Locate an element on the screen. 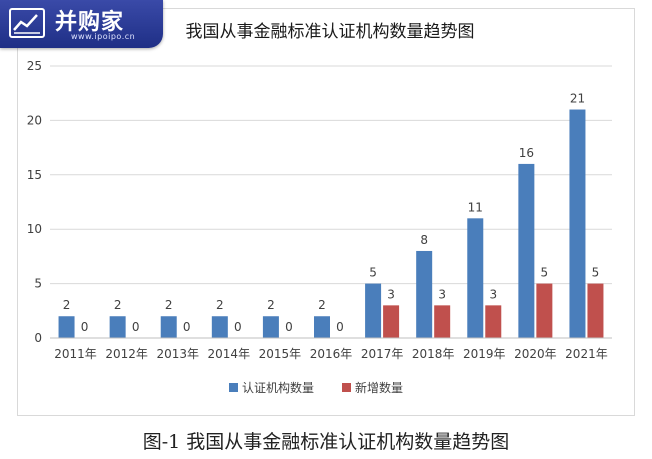 This screenshot has width=652, height=459. y-tick-label: 20 is located at coordinates (34, 120).